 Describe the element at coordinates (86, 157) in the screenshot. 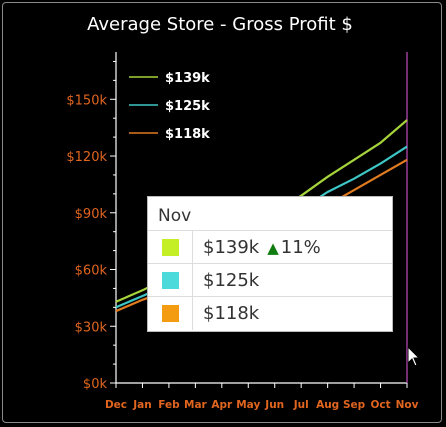

I see `y-tick-label: $120k` at that location.